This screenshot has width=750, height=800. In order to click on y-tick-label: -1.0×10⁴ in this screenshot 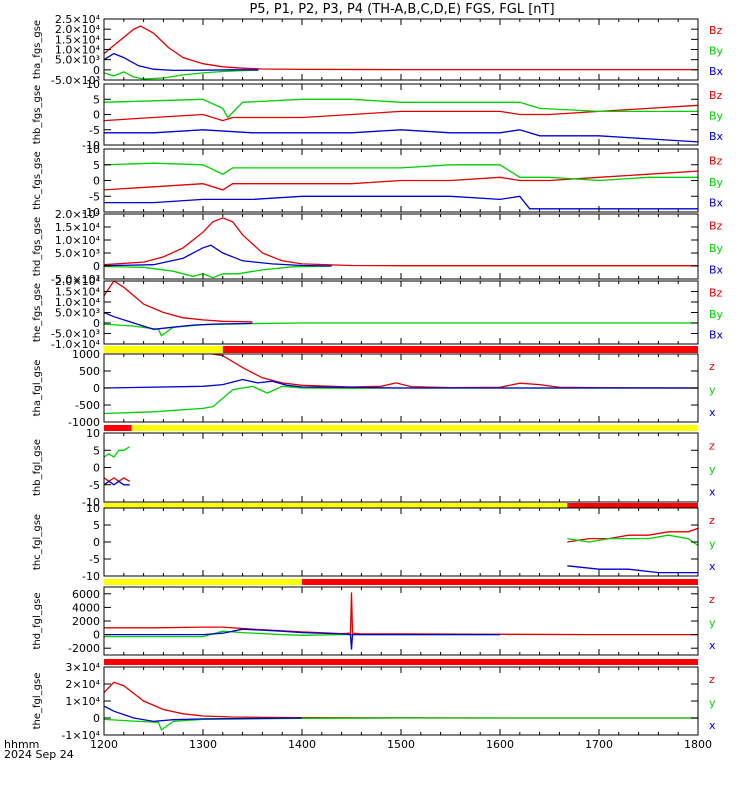, I will do `click(76, 344)`.